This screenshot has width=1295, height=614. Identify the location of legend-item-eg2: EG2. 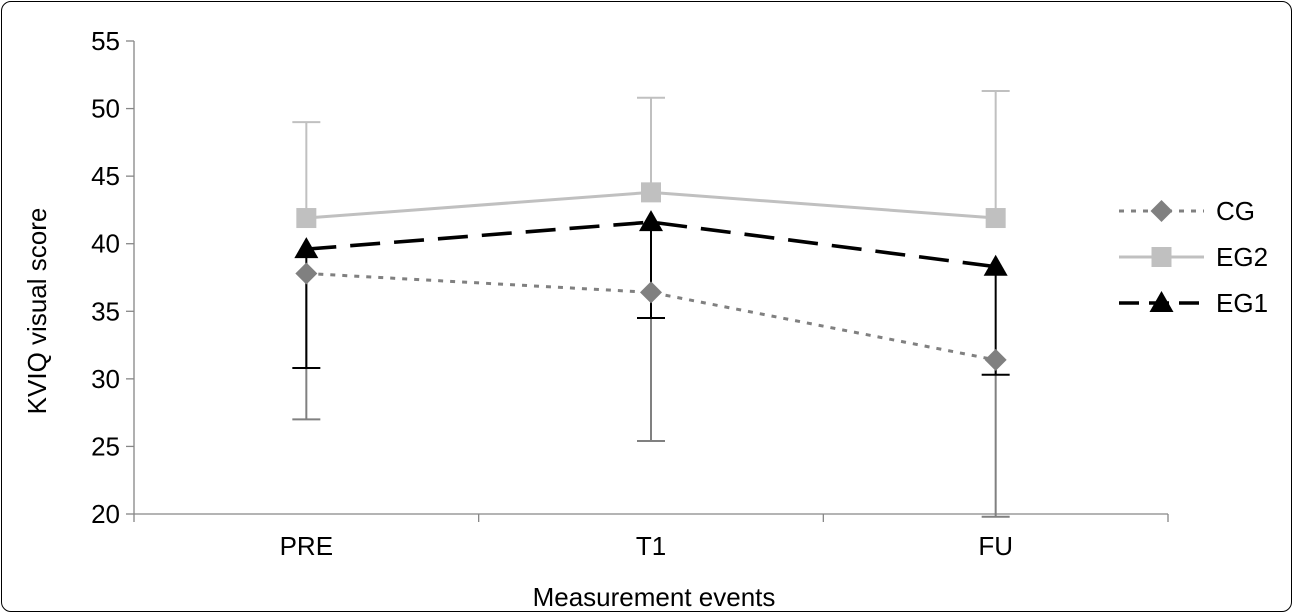
(1193, 257).